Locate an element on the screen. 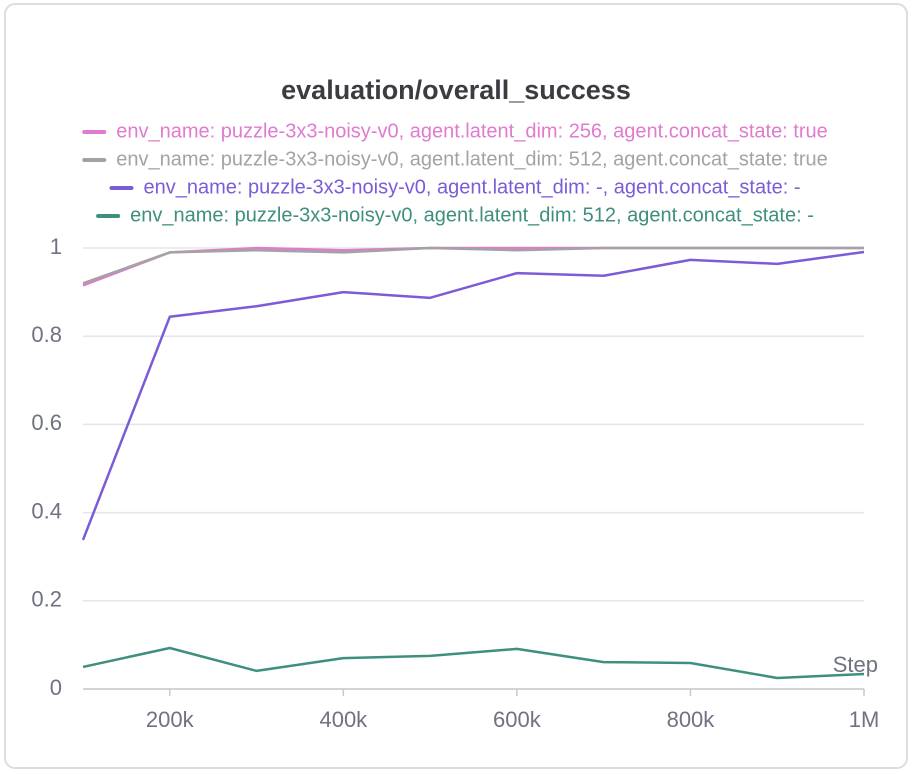 Image resolution: width=912 pixels, height=774 pixels. x-tick-label: 1M is located at coordinates (864, 719).